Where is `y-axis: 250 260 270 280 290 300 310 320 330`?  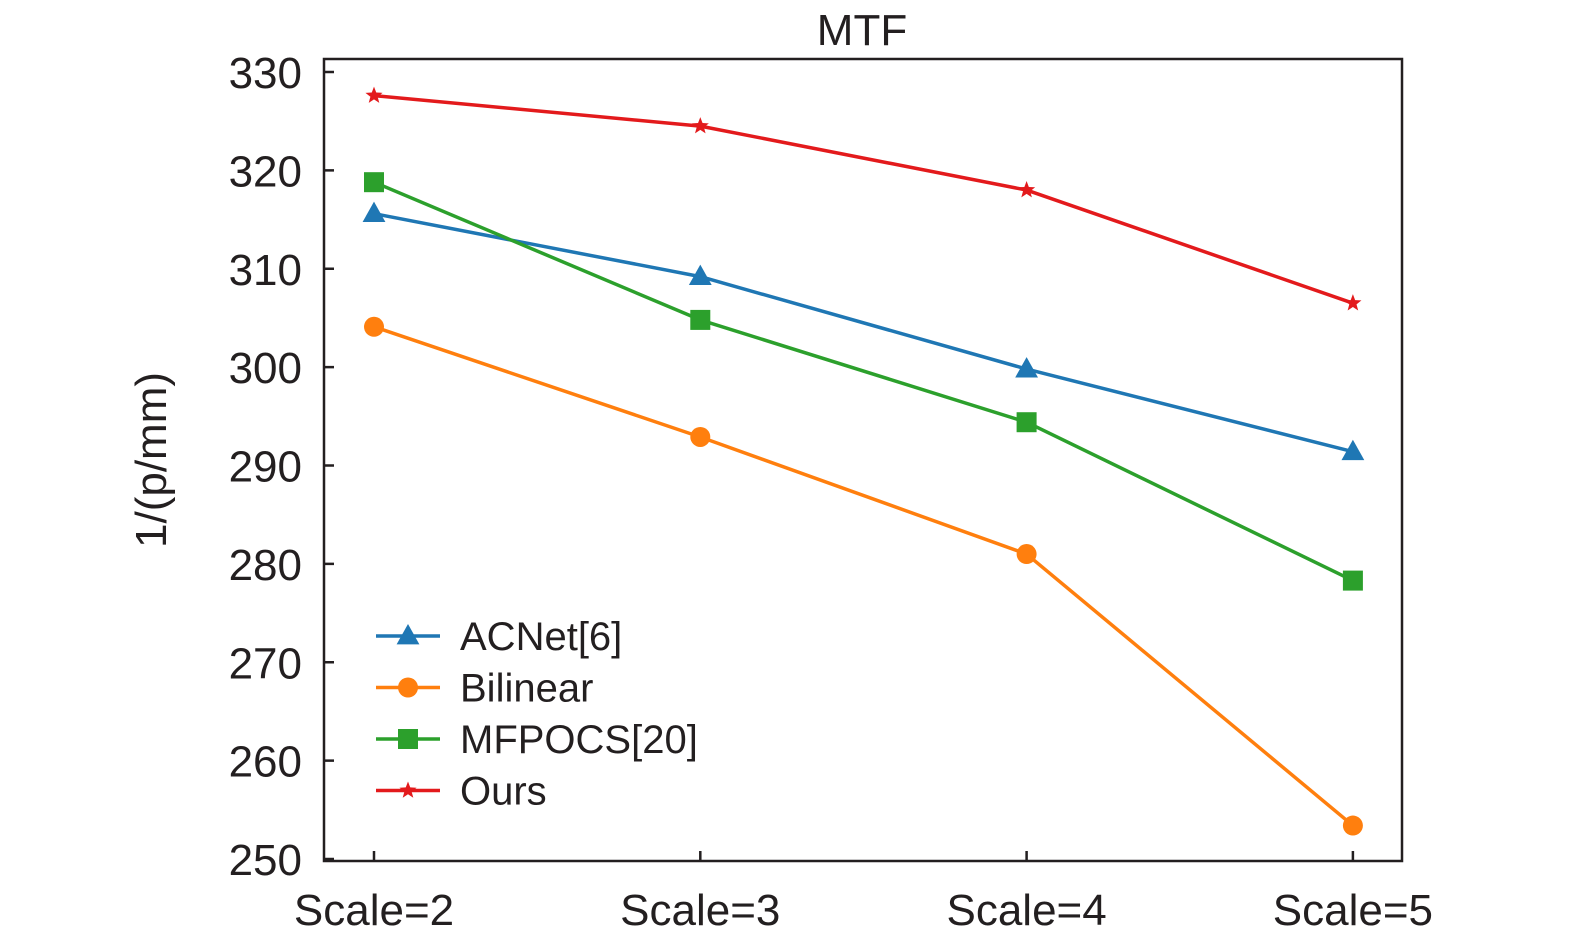 y-axis: 250 260 270 280 290 300 310 320 330 is located at coordinates (281, 467).